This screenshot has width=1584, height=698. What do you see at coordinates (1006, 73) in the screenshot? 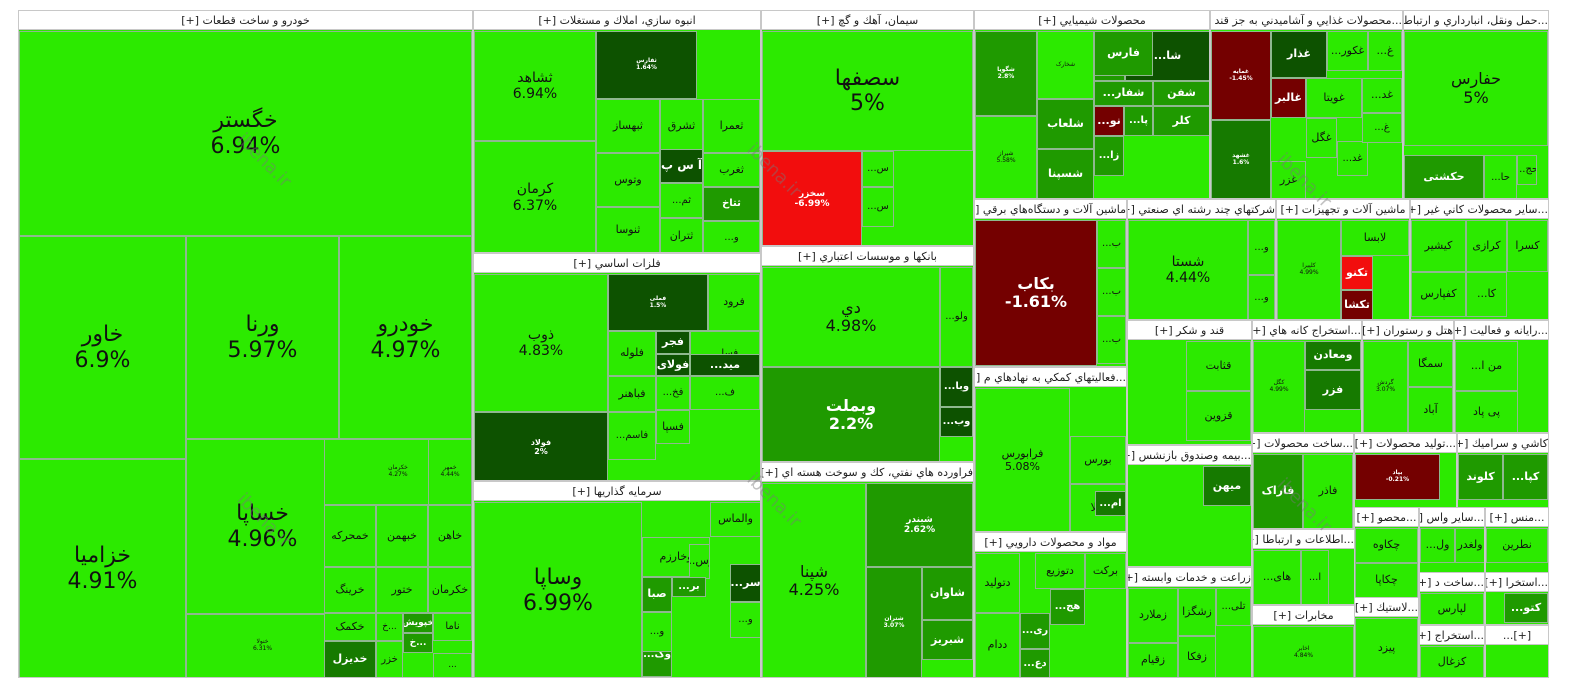
I see `treemap-tile: شگویا 2.8%` at bounding box center [1006, 73].